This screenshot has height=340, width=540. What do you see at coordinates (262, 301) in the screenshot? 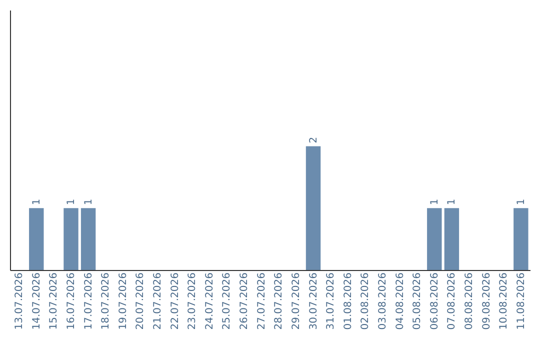
I see `x-tick-label: 27.07.2026` at bounding box center [262, 301].